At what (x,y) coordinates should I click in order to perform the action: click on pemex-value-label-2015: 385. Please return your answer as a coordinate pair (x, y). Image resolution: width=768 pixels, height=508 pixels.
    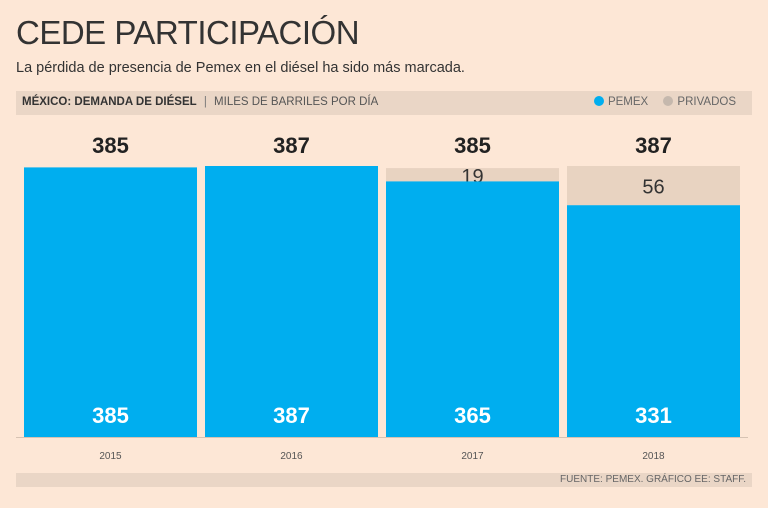
    Looking at the image, I should click on (110, 415).